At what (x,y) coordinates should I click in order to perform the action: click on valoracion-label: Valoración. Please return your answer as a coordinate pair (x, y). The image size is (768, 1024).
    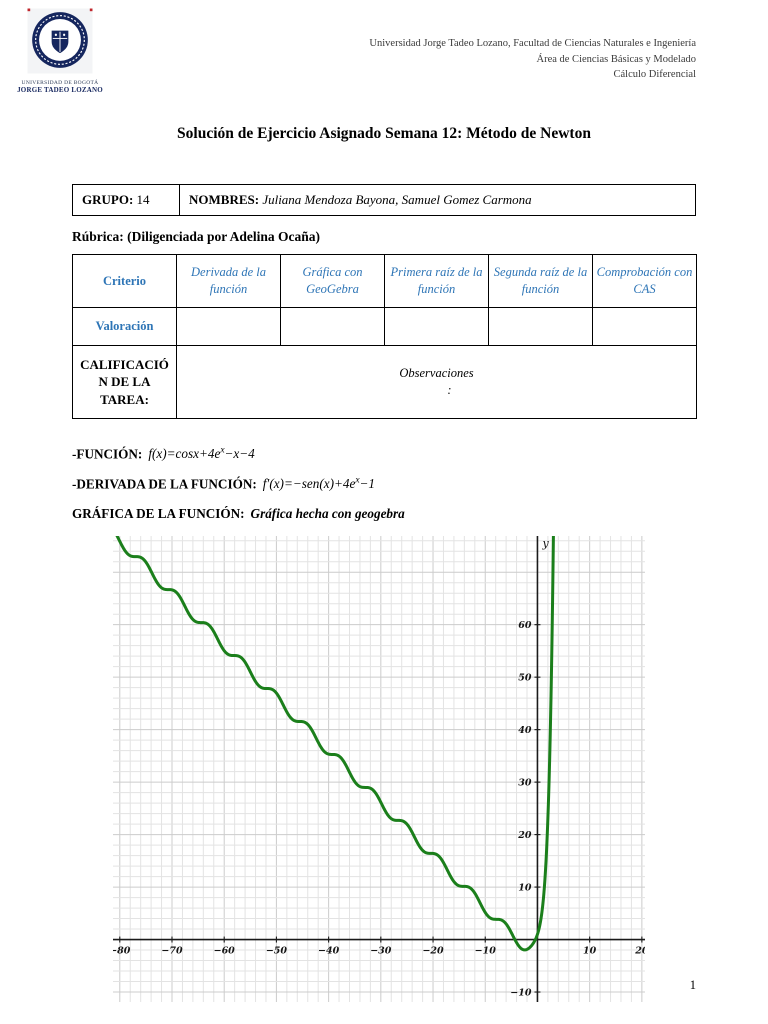
    Looking at the image, I should click on (124, 326).